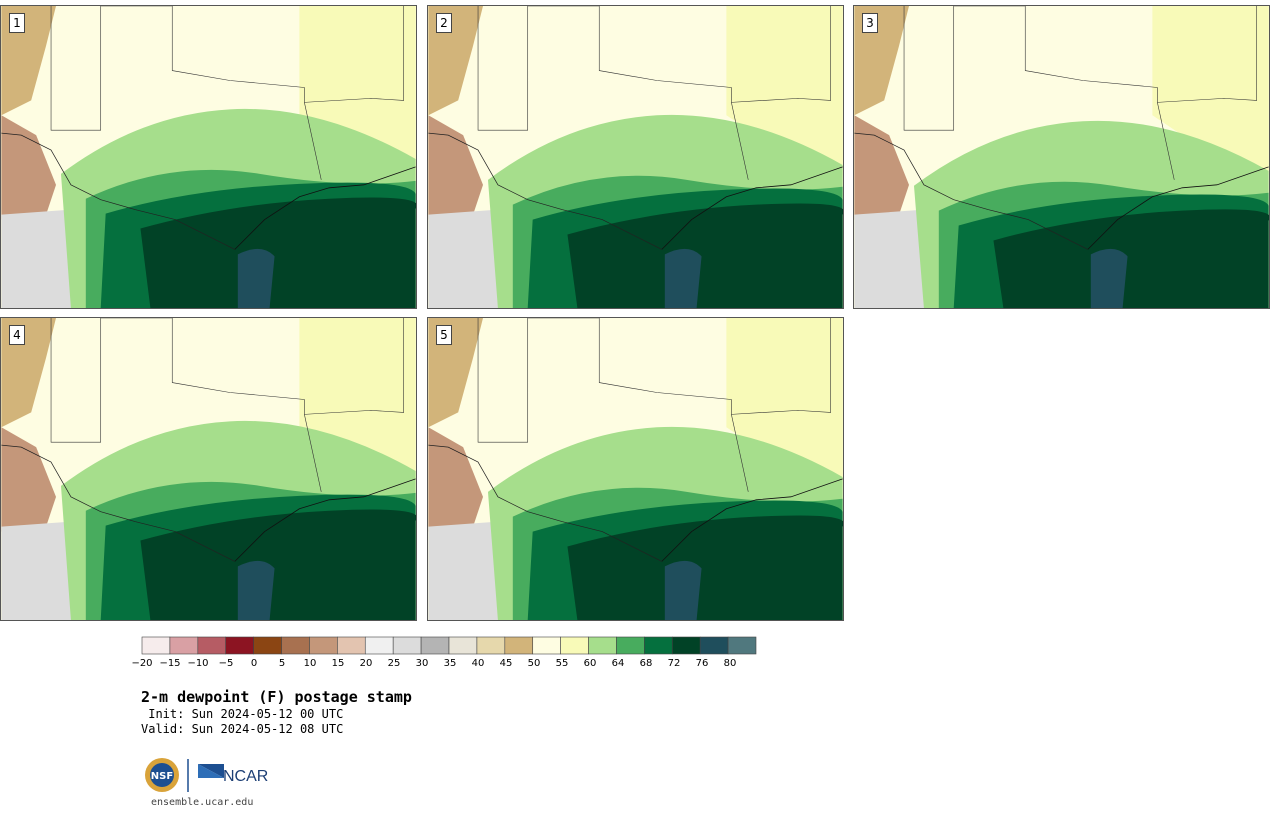  I want to click on colorbar-tick-label: 80, so click(730, 663).